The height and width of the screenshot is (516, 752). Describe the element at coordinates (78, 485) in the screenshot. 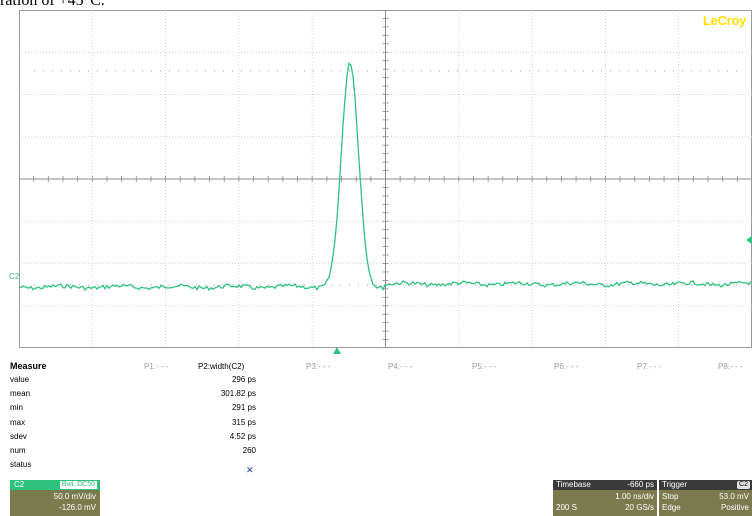

I see `channel-coupling: BwL DC50` at that location.